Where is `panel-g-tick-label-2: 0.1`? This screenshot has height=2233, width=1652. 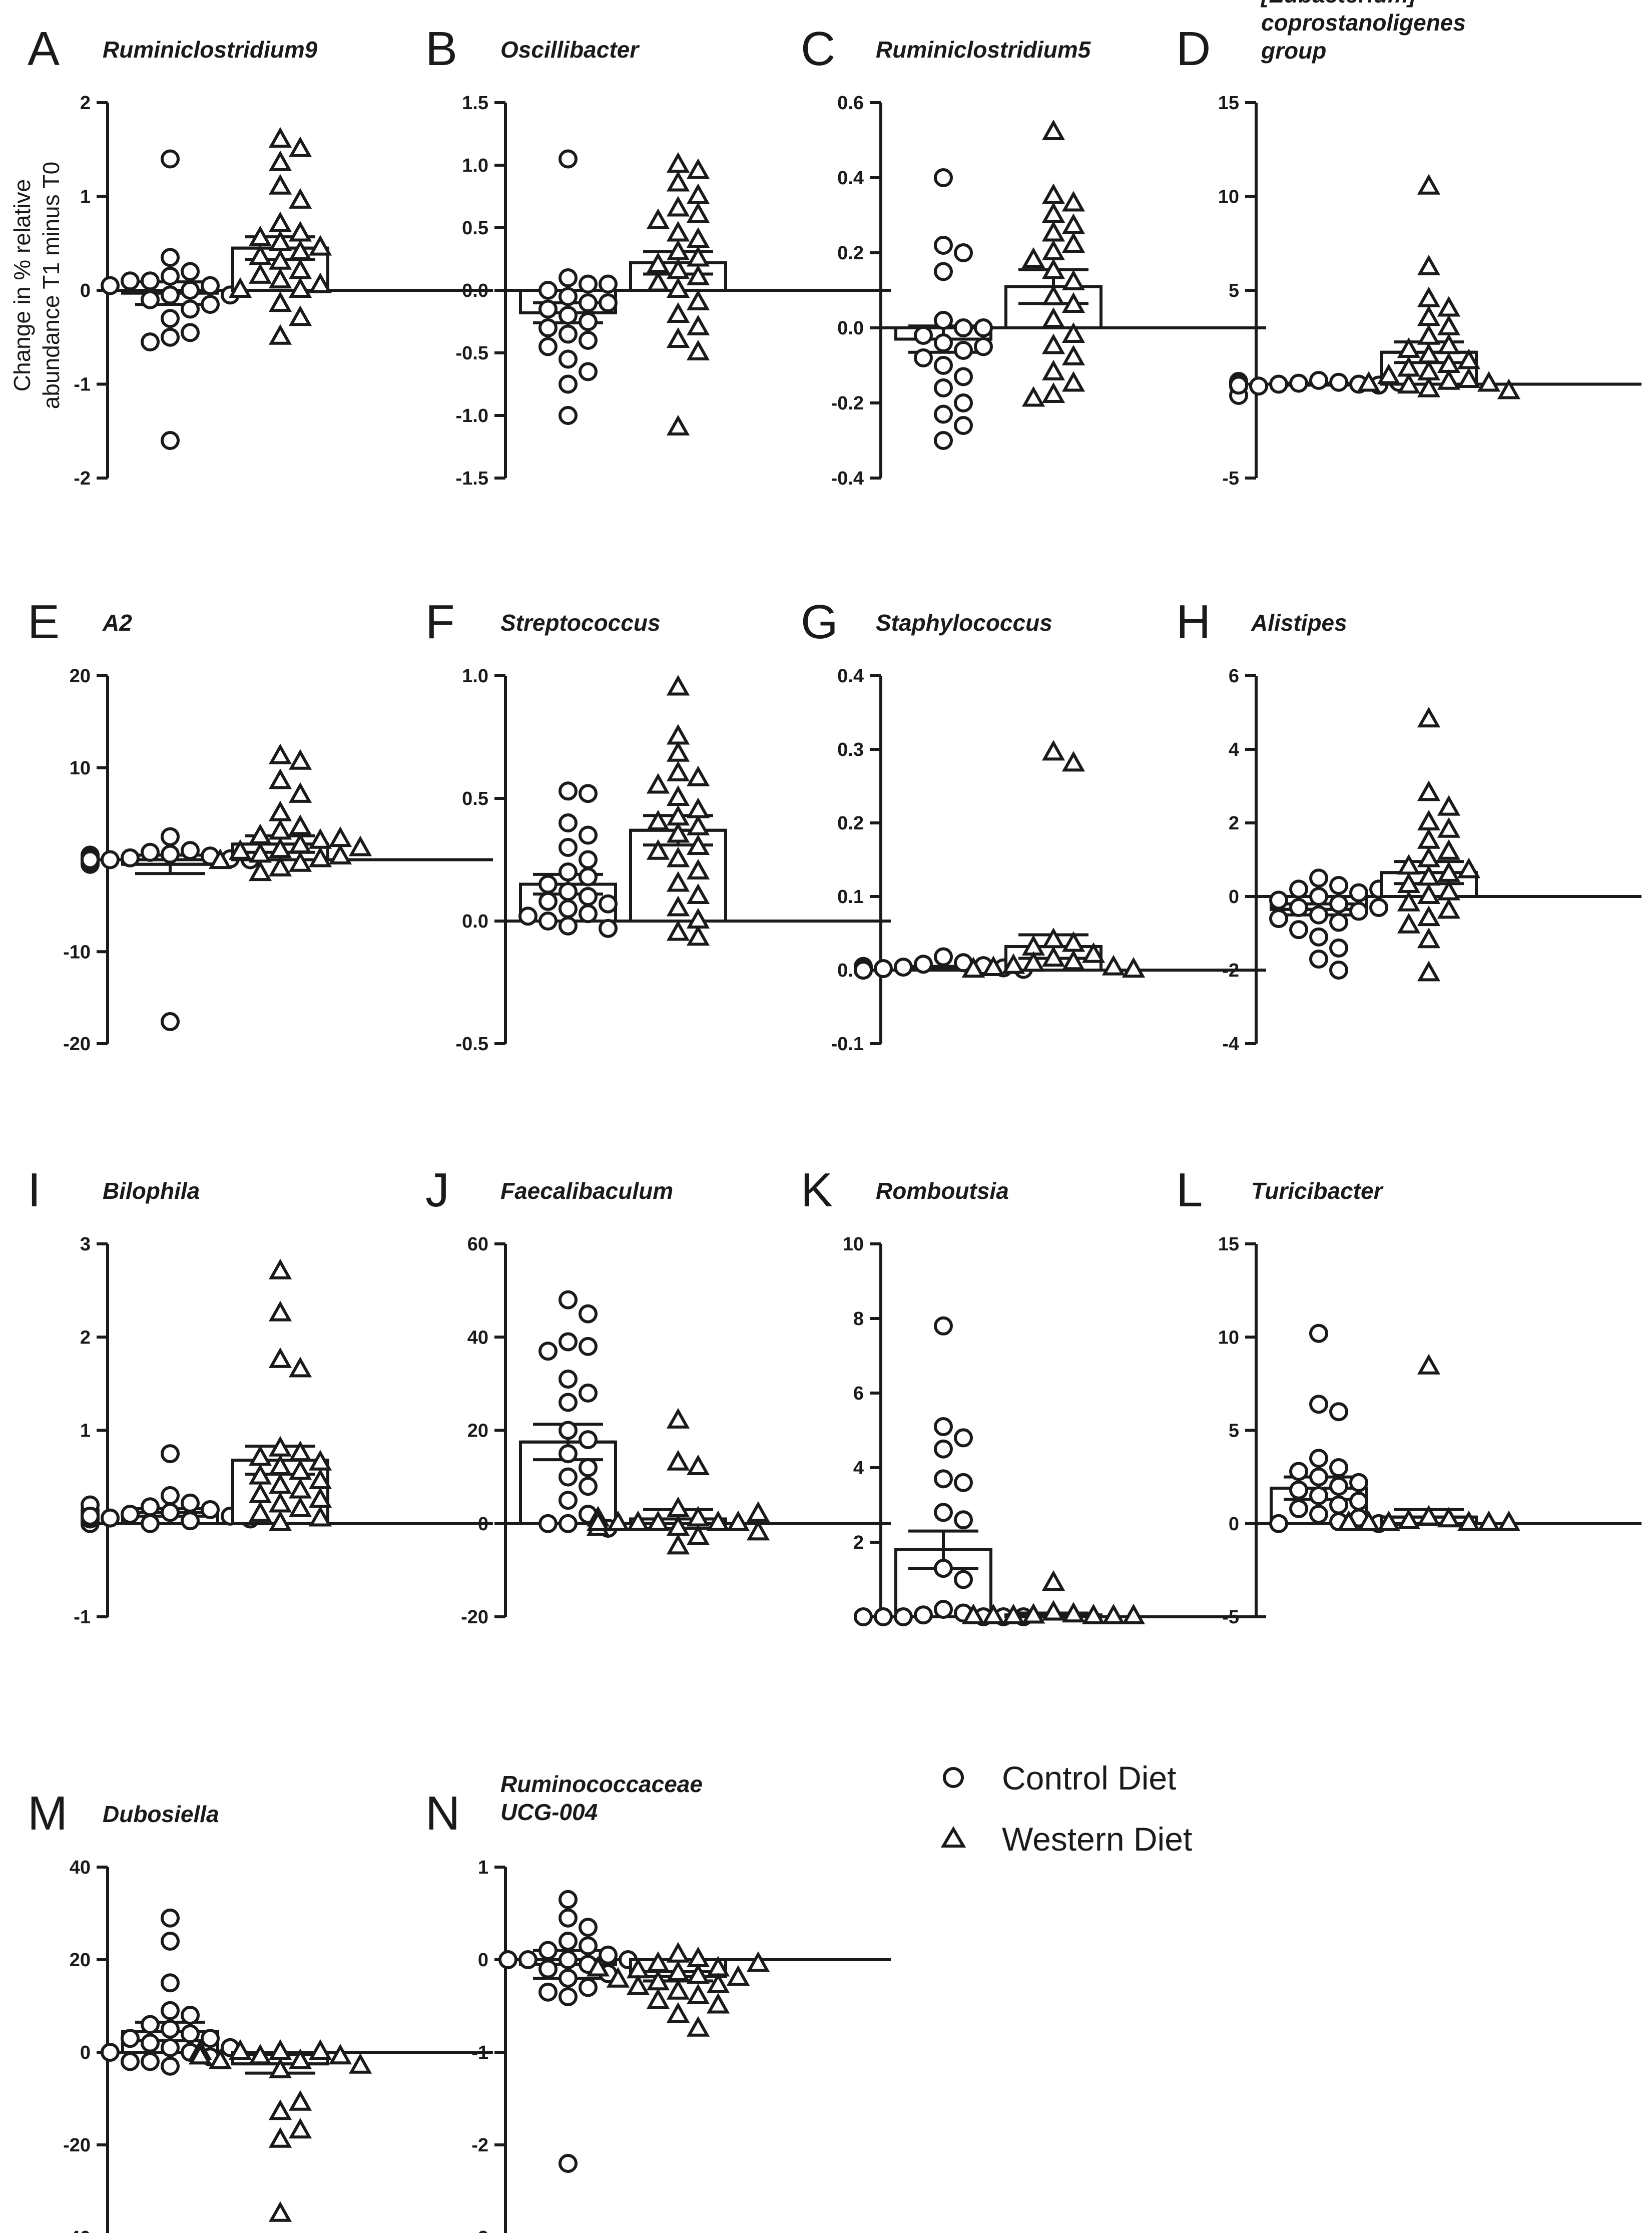
panel-g-tick-label-2: 0.1 is located at coordinates (850, 897).